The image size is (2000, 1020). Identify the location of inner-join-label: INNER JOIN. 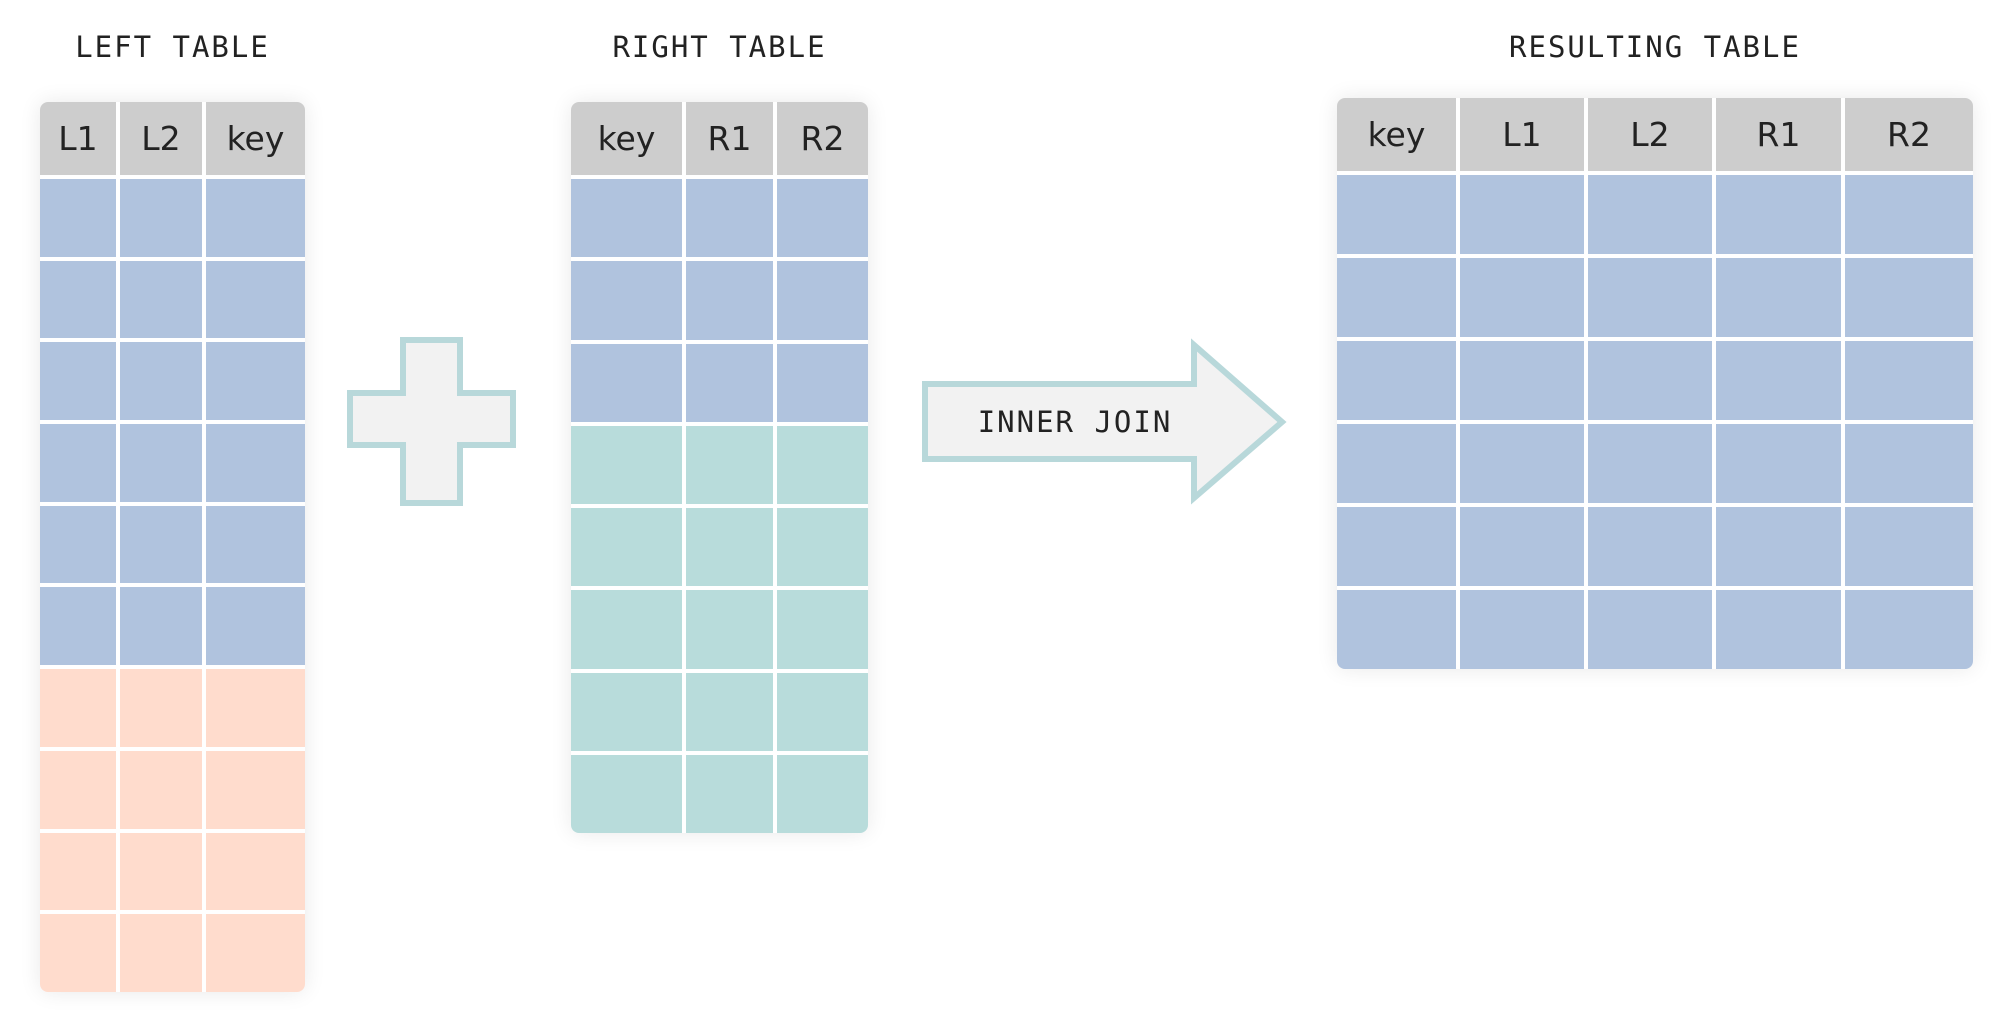
(1075, 422).